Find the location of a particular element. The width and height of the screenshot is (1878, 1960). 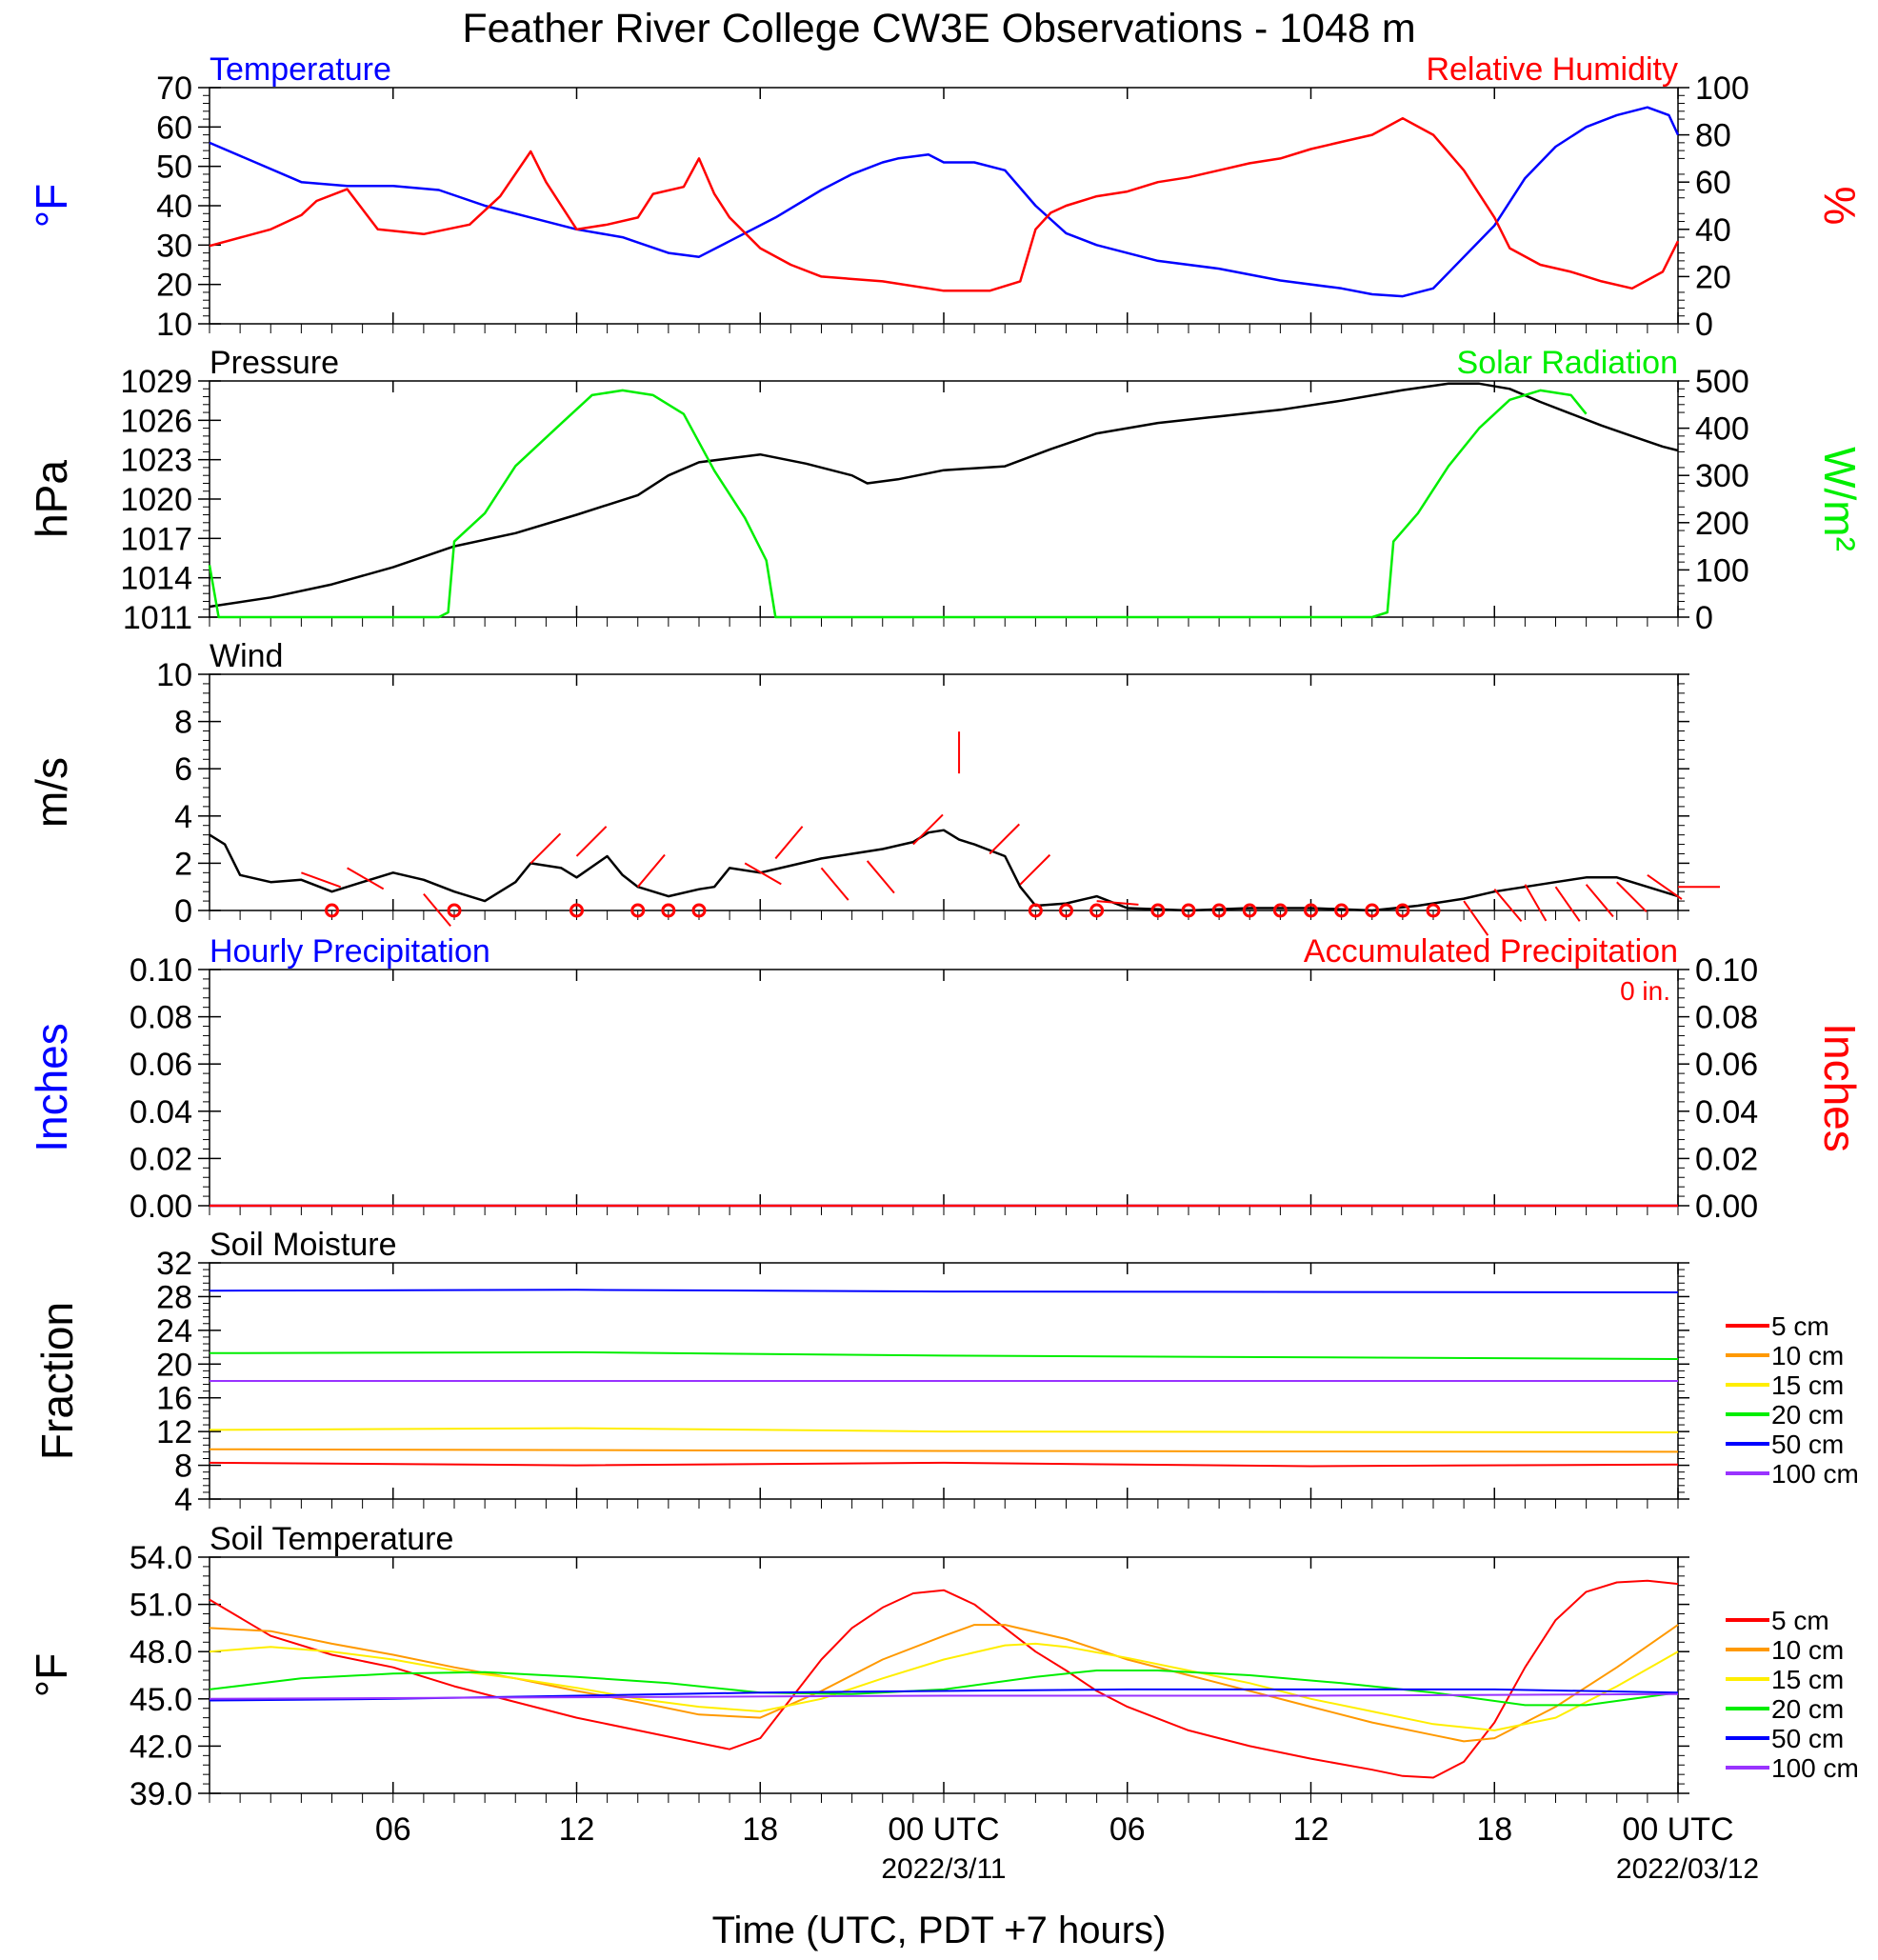

y-tick-label: 6 is located at coordinates (183, 769).